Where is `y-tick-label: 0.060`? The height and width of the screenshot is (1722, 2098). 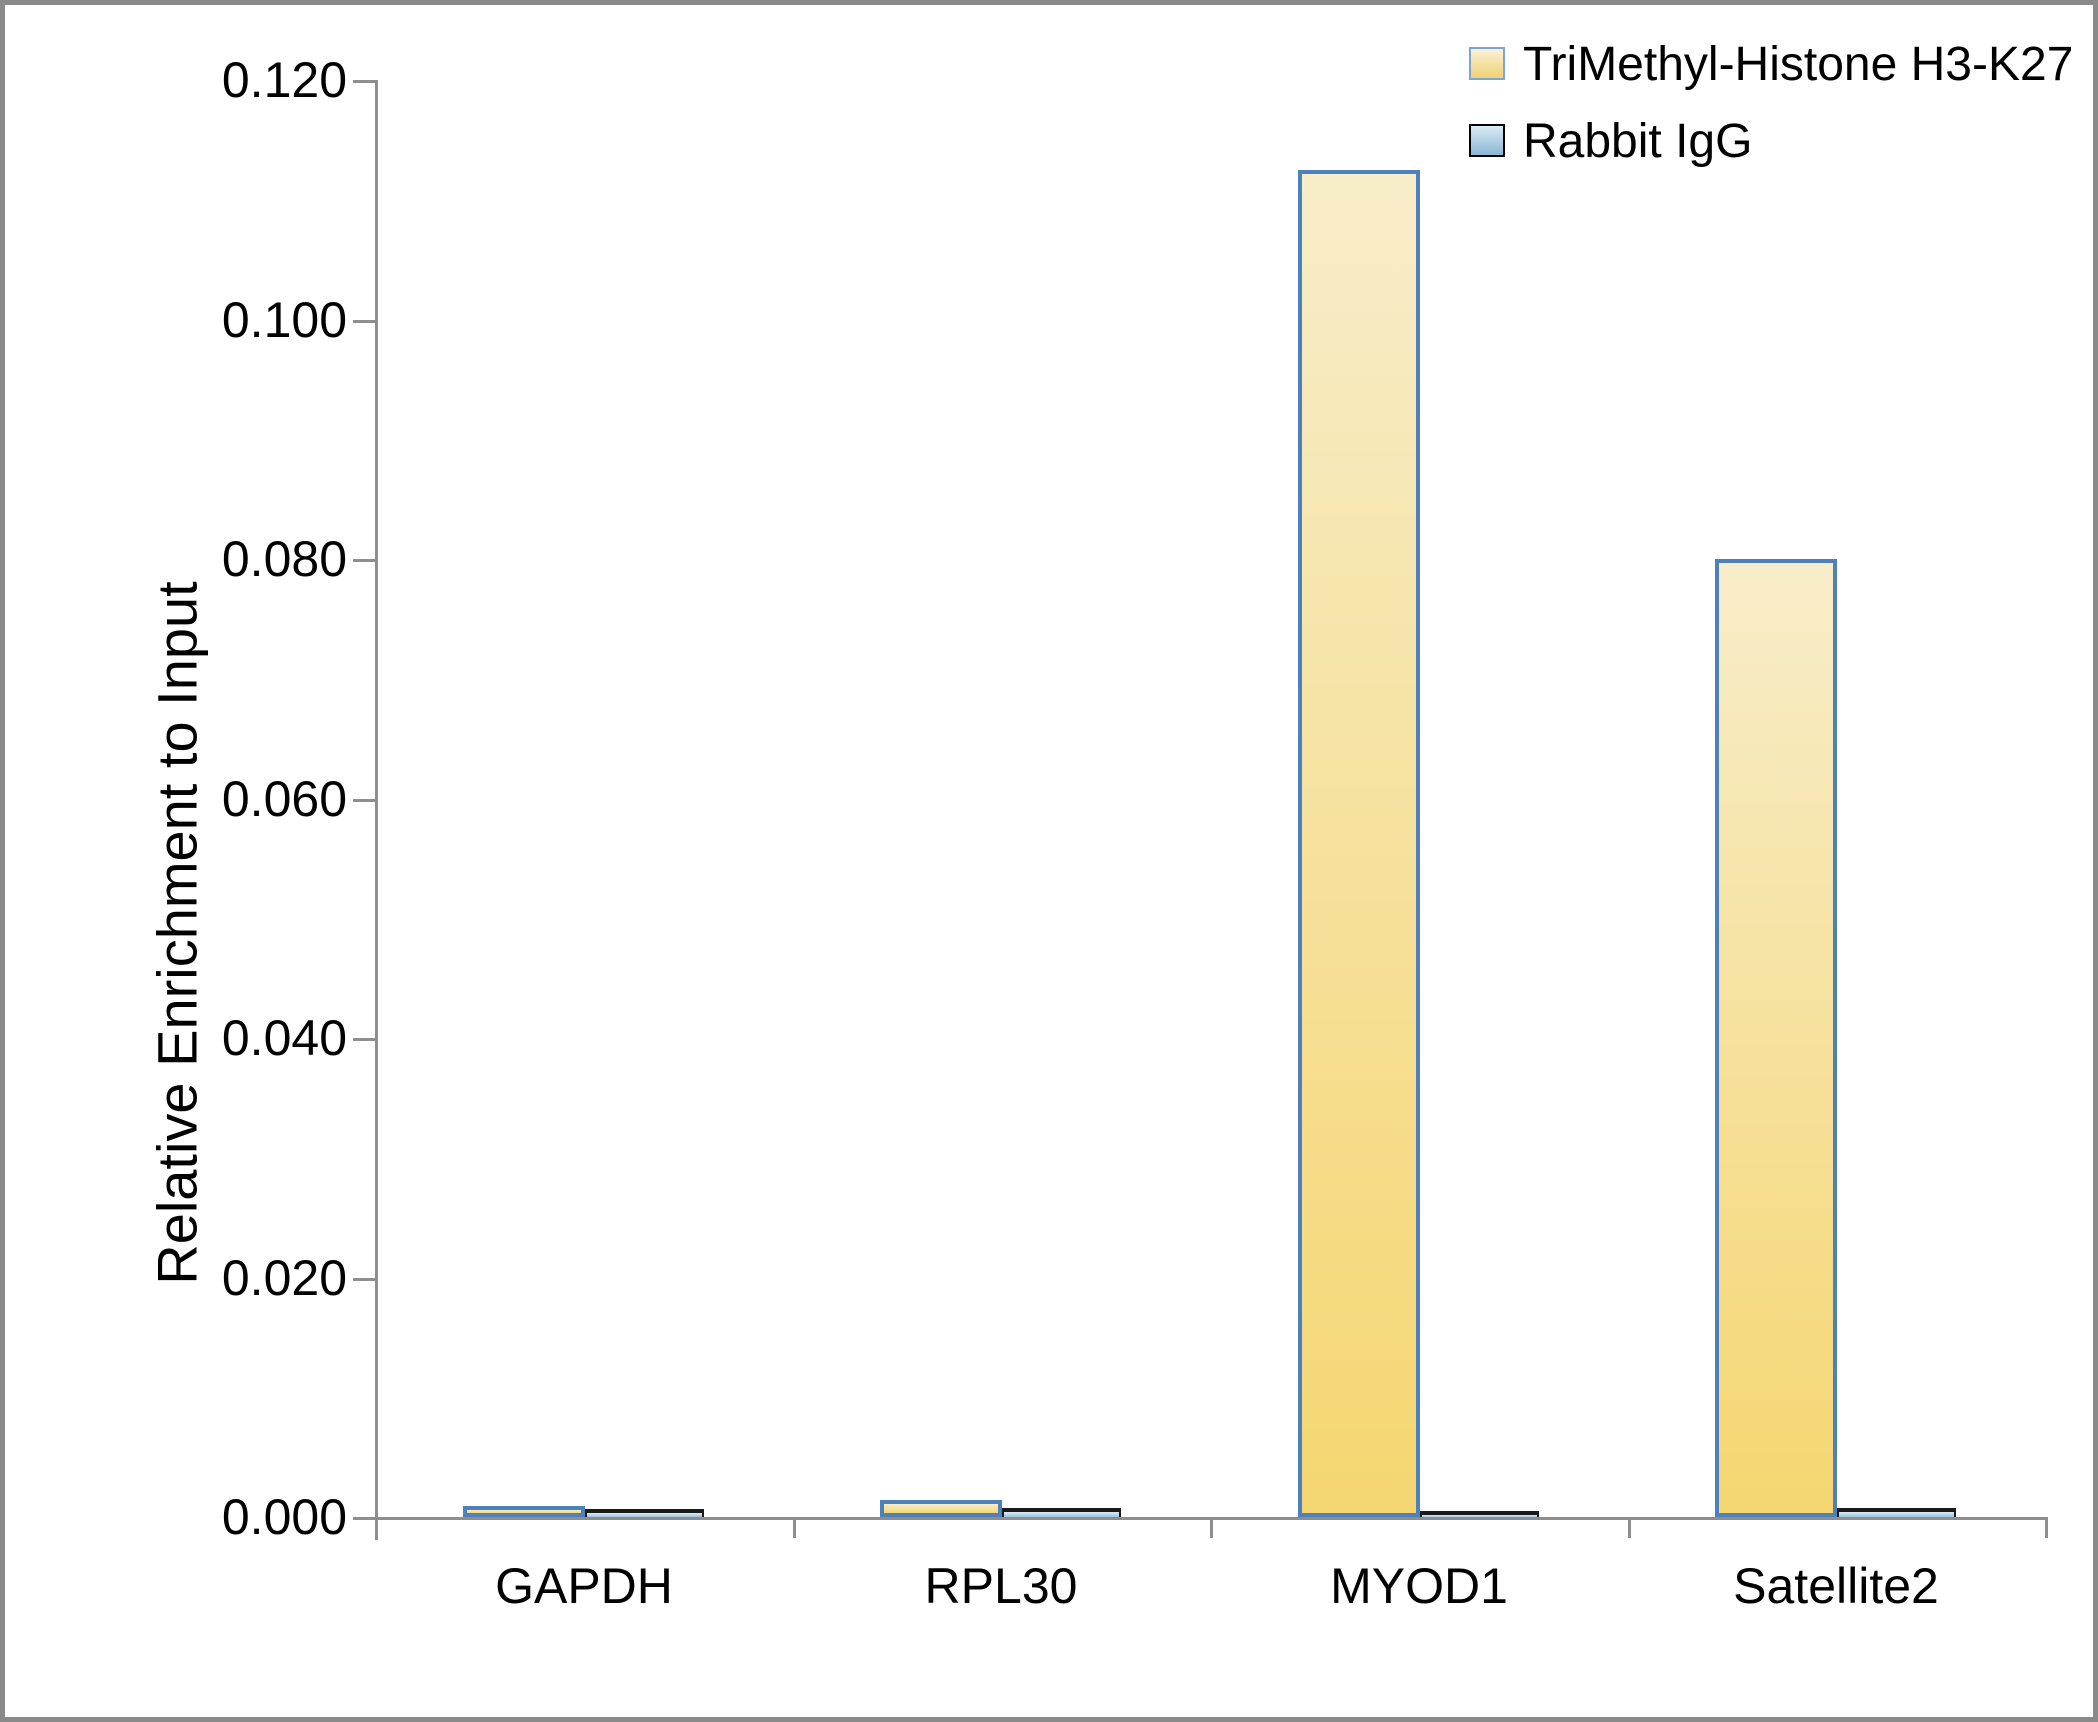 y-tick-label: 0.060 is located at coordinates (284, 799).